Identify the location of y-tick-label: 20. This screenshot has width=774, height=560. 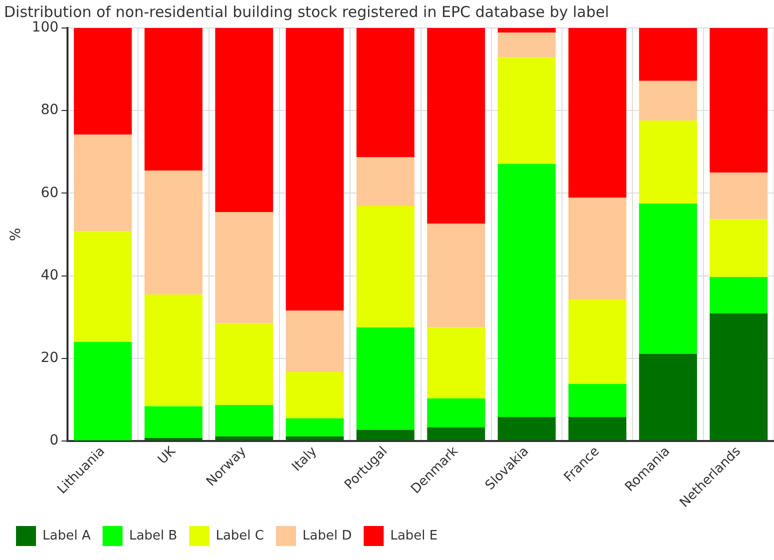
(49, 358).